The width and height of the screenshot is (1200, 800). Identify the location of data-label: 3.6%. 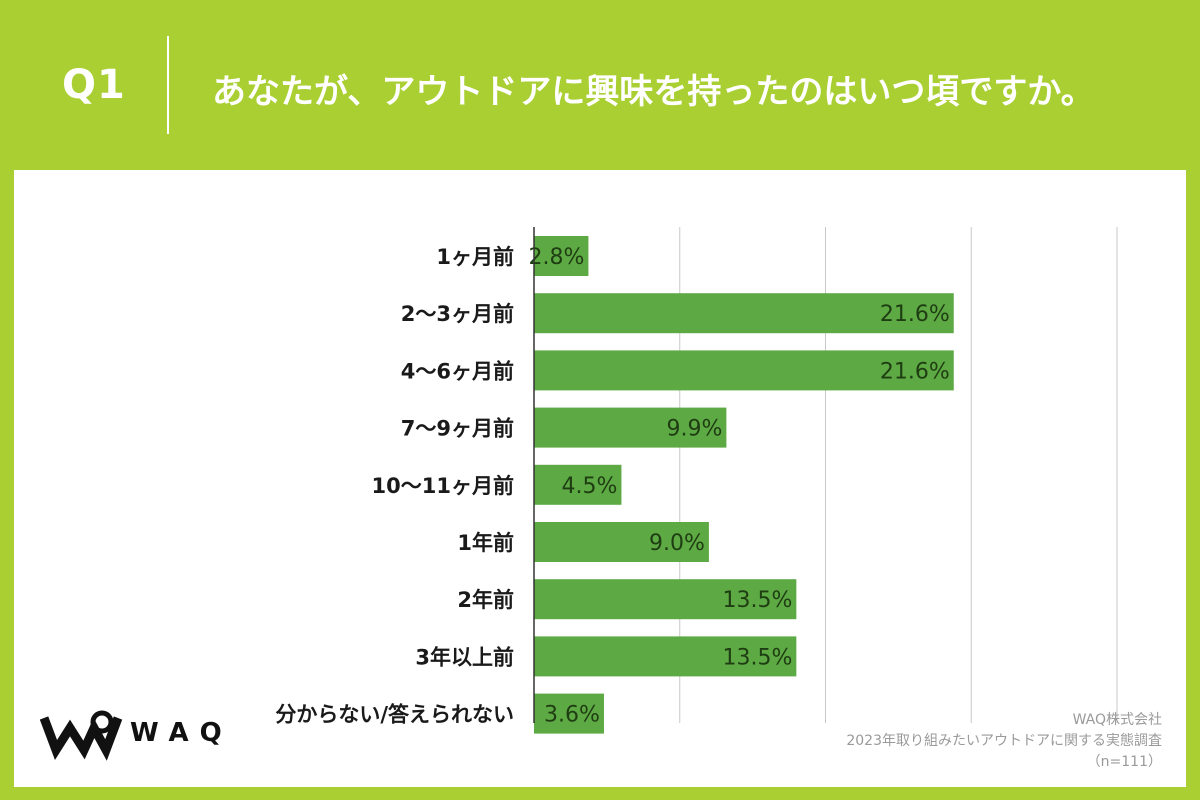
(572, 715).